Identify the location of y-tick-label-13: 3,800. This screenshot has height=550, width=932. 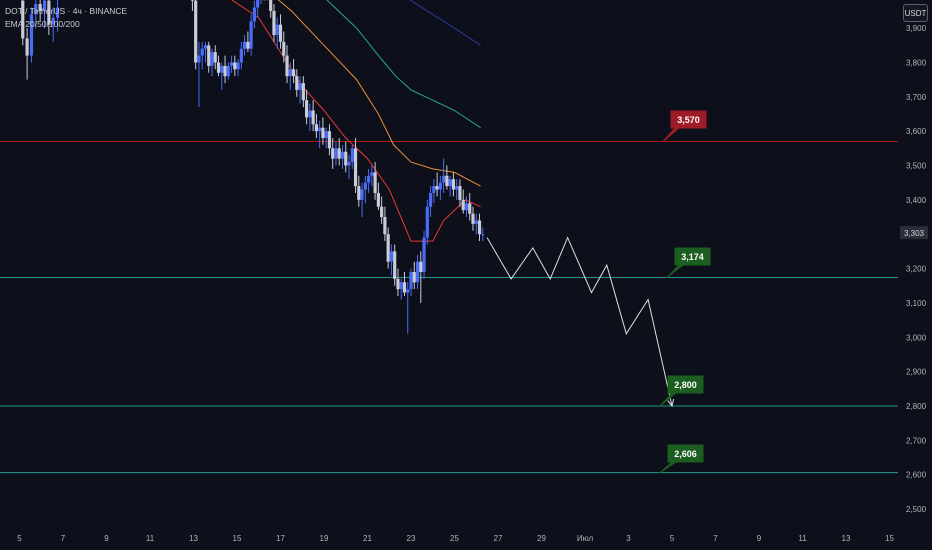
(916, 62).